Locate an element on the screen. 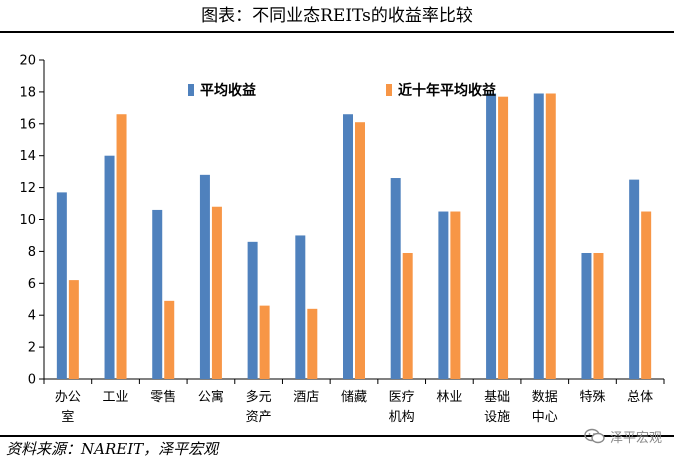 Image resolution: width=674 pixels, height=465 pixels. x-category-label: 设施 is located at coordinates (497, 417).